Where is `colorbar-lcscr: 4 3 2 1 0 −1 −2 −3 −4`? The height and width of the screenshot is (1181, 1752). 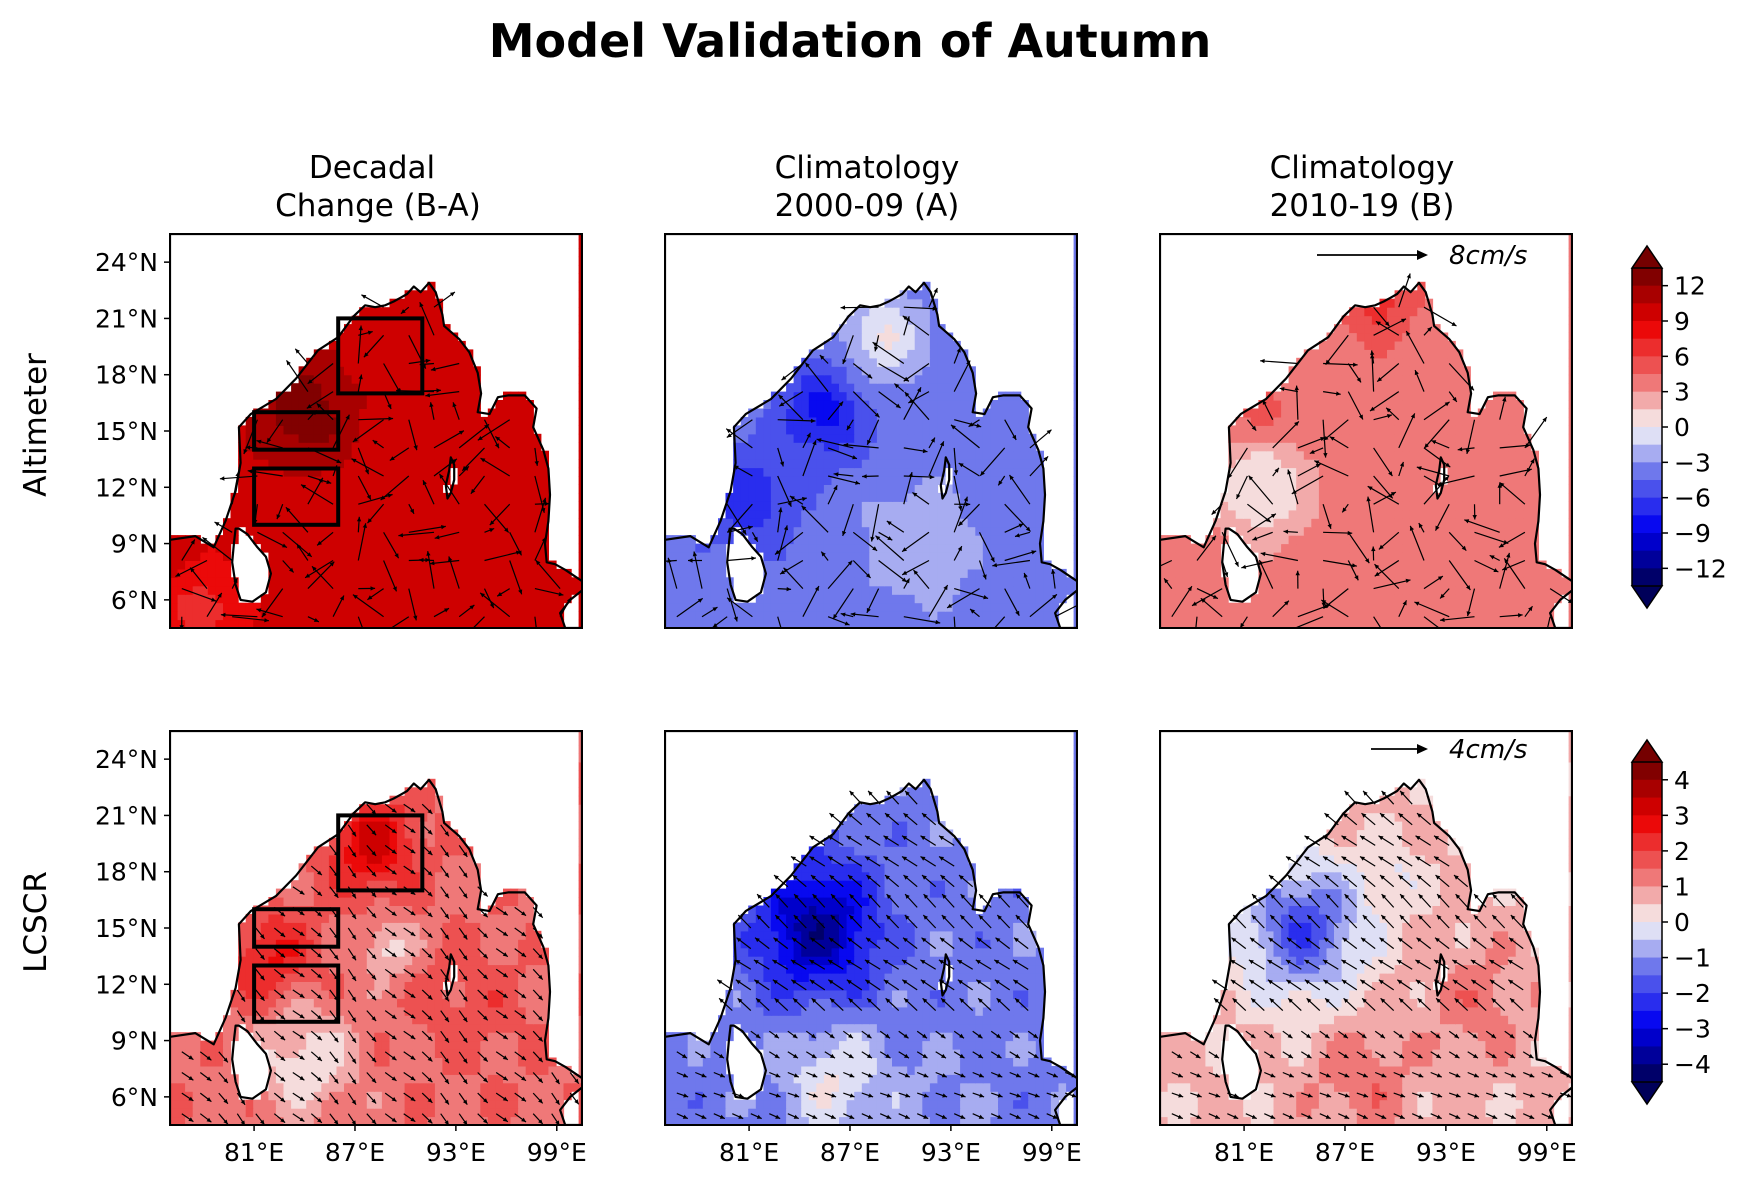 colorbar-lcscr: 4 3 2 1 0 −1 −2 −3 −4 is located at coordinates (1670, 922).